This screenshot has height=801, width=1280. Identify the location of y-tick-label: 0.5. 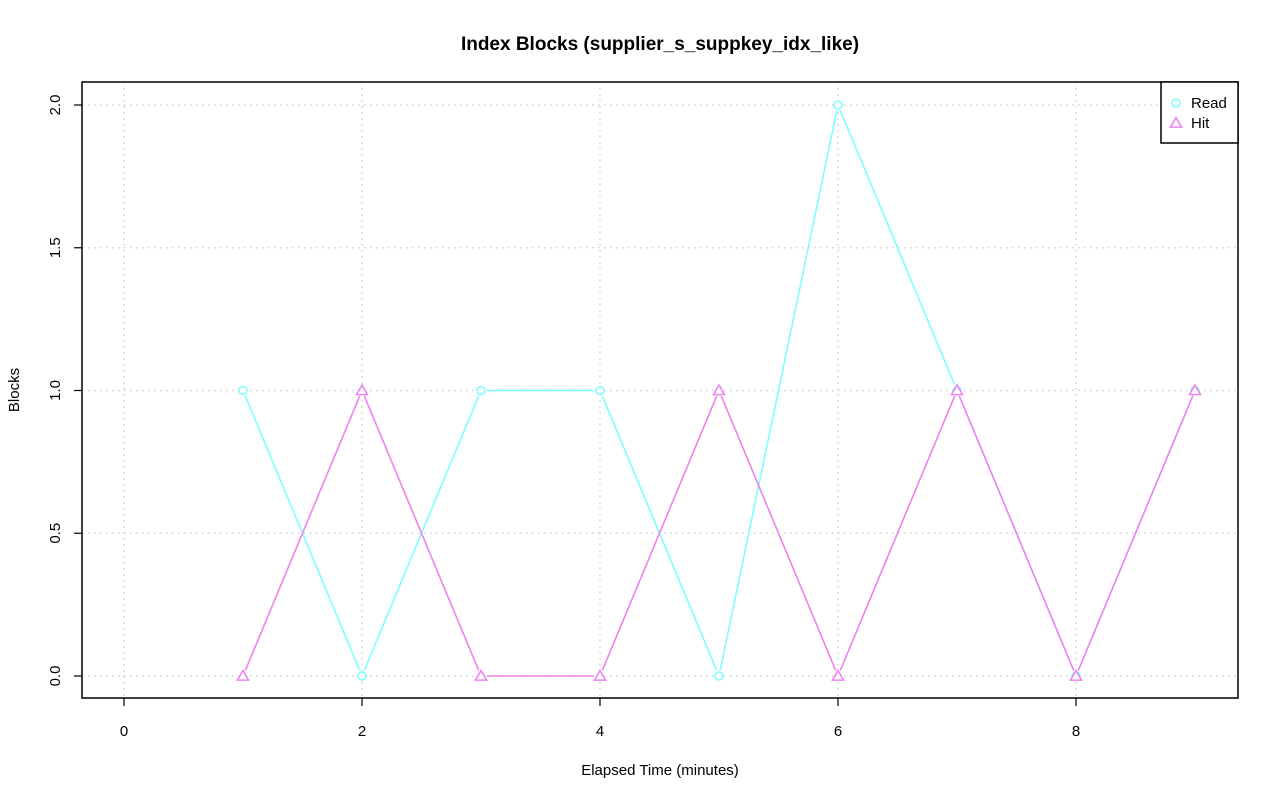
(55, 533).